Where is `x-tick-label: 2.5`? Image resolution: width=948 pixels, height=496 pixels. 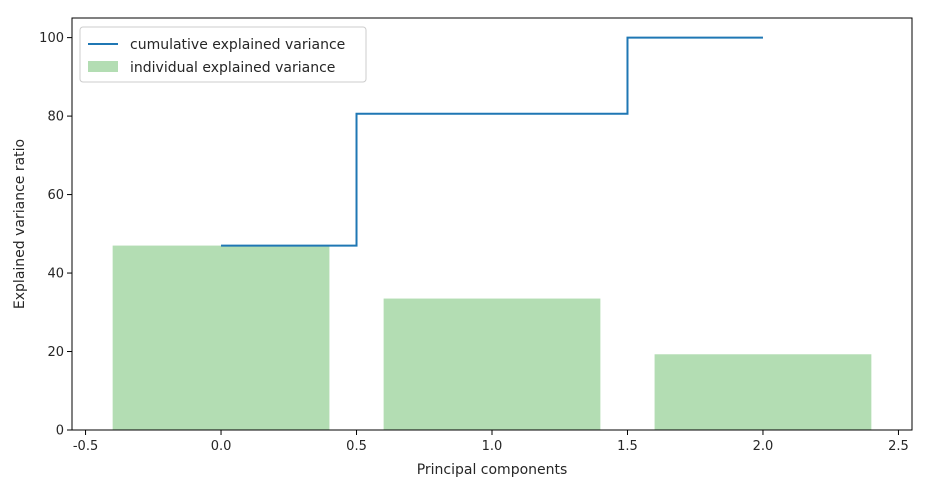
x-tick-label: 2.5 is located at coordinates (898, 446).